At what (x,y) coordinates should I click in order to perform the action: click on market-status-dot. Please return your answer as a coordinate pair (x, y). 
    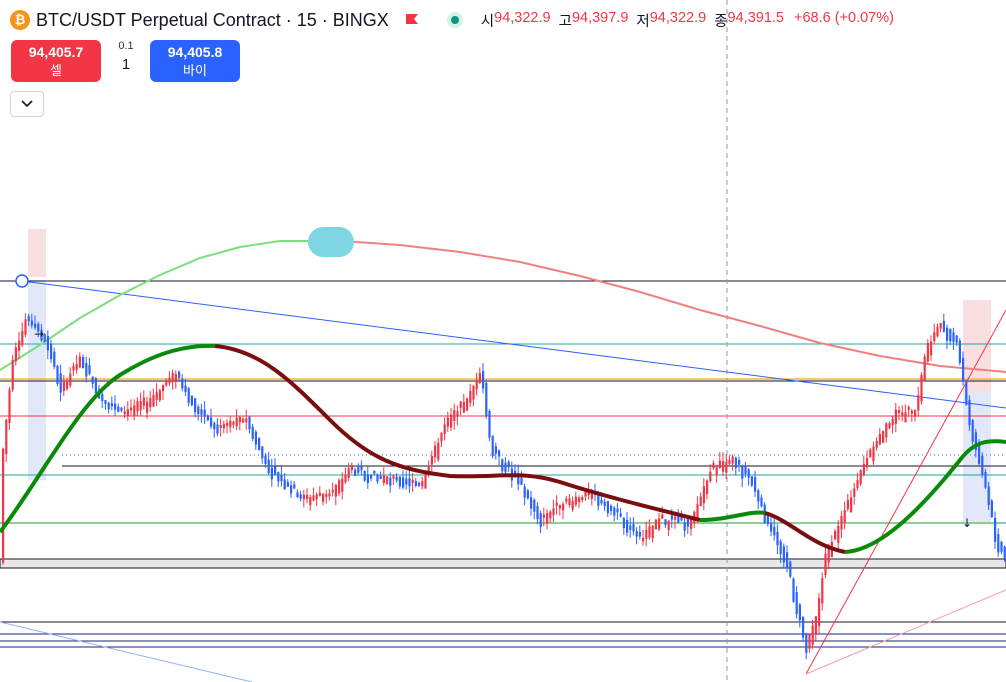
    Looking at the image, I should click on (454, 20).